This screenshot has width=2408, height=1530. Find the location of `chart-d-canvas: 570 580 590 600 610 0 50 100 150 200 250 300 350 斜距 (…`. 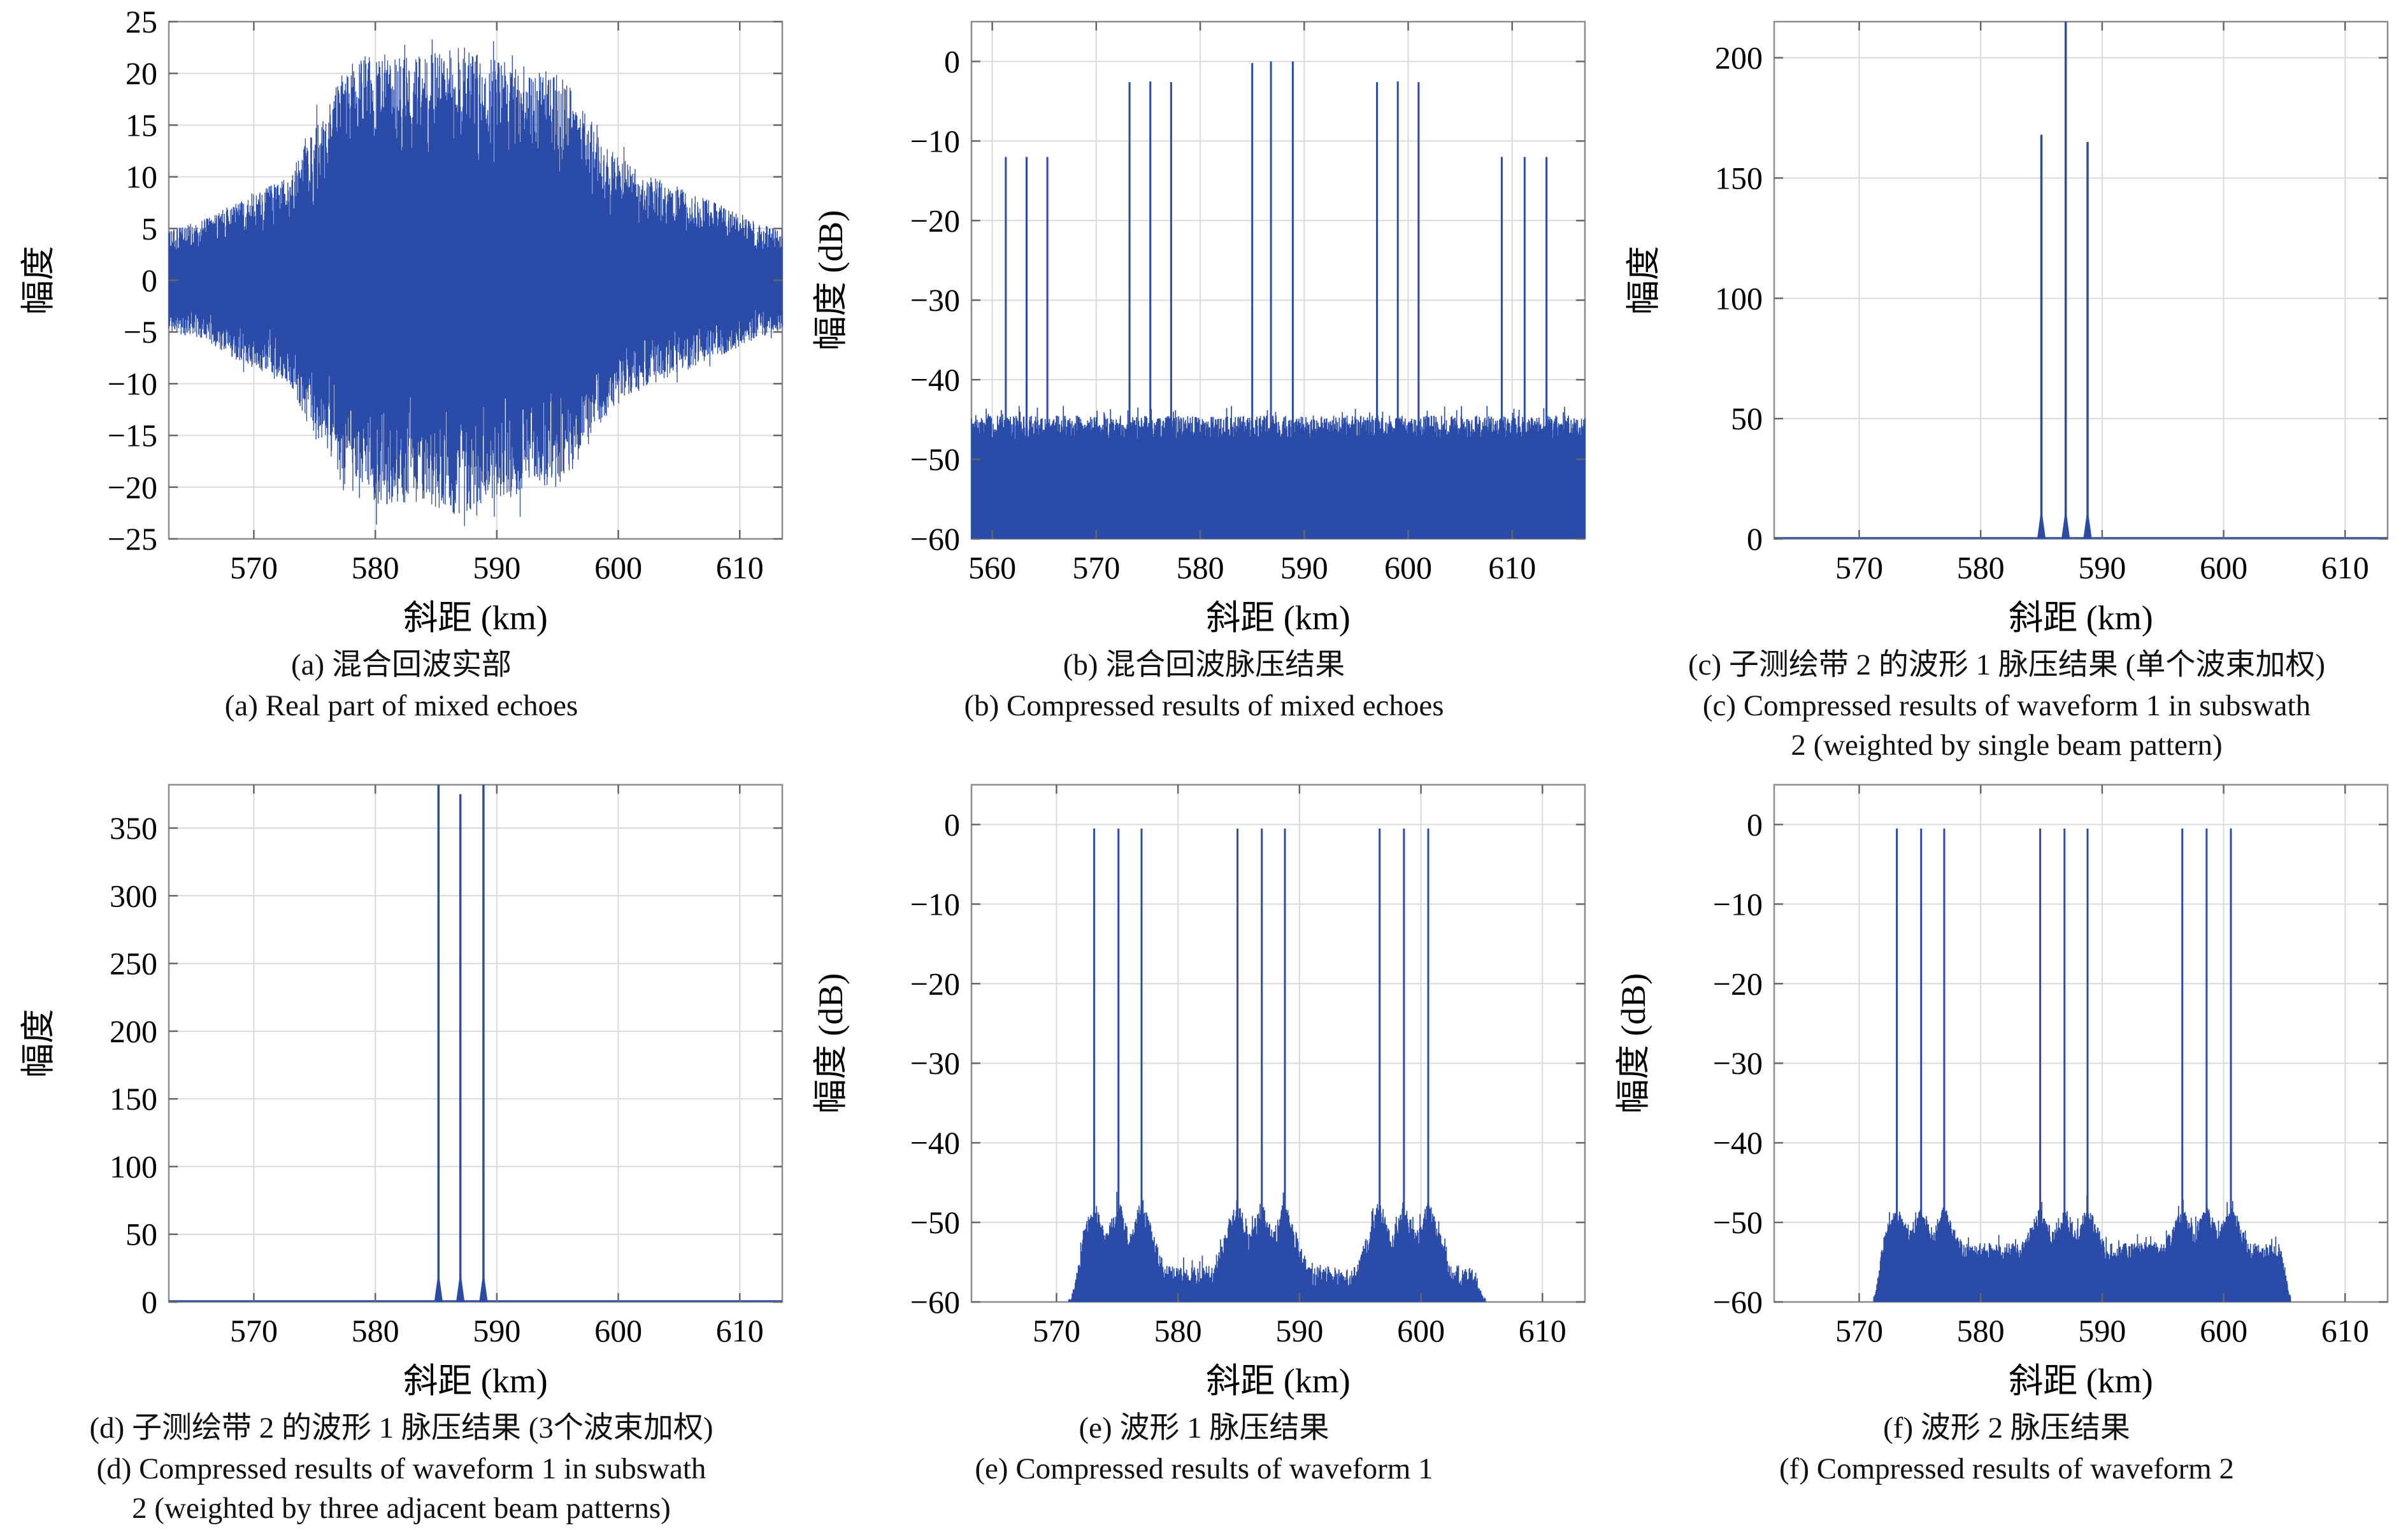

chart-d-canvas: 570 580 590 600 610 0 50 100 150 200 250 300 350 斜距 (… is located at coordinates (401, 1091).